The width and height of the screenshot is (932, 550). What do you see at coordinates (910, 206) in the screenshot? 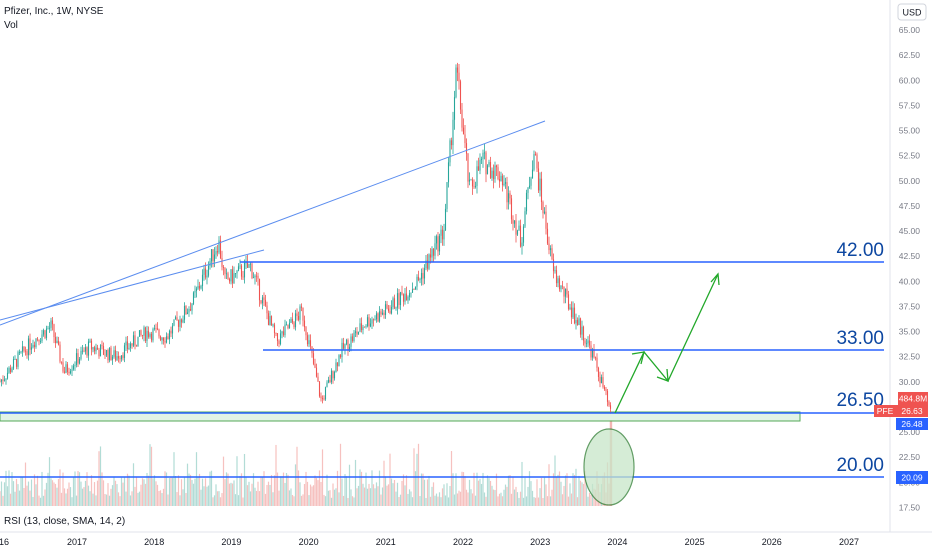
I see `price-tick-label: 47.50` at bounding box center [910, 206].